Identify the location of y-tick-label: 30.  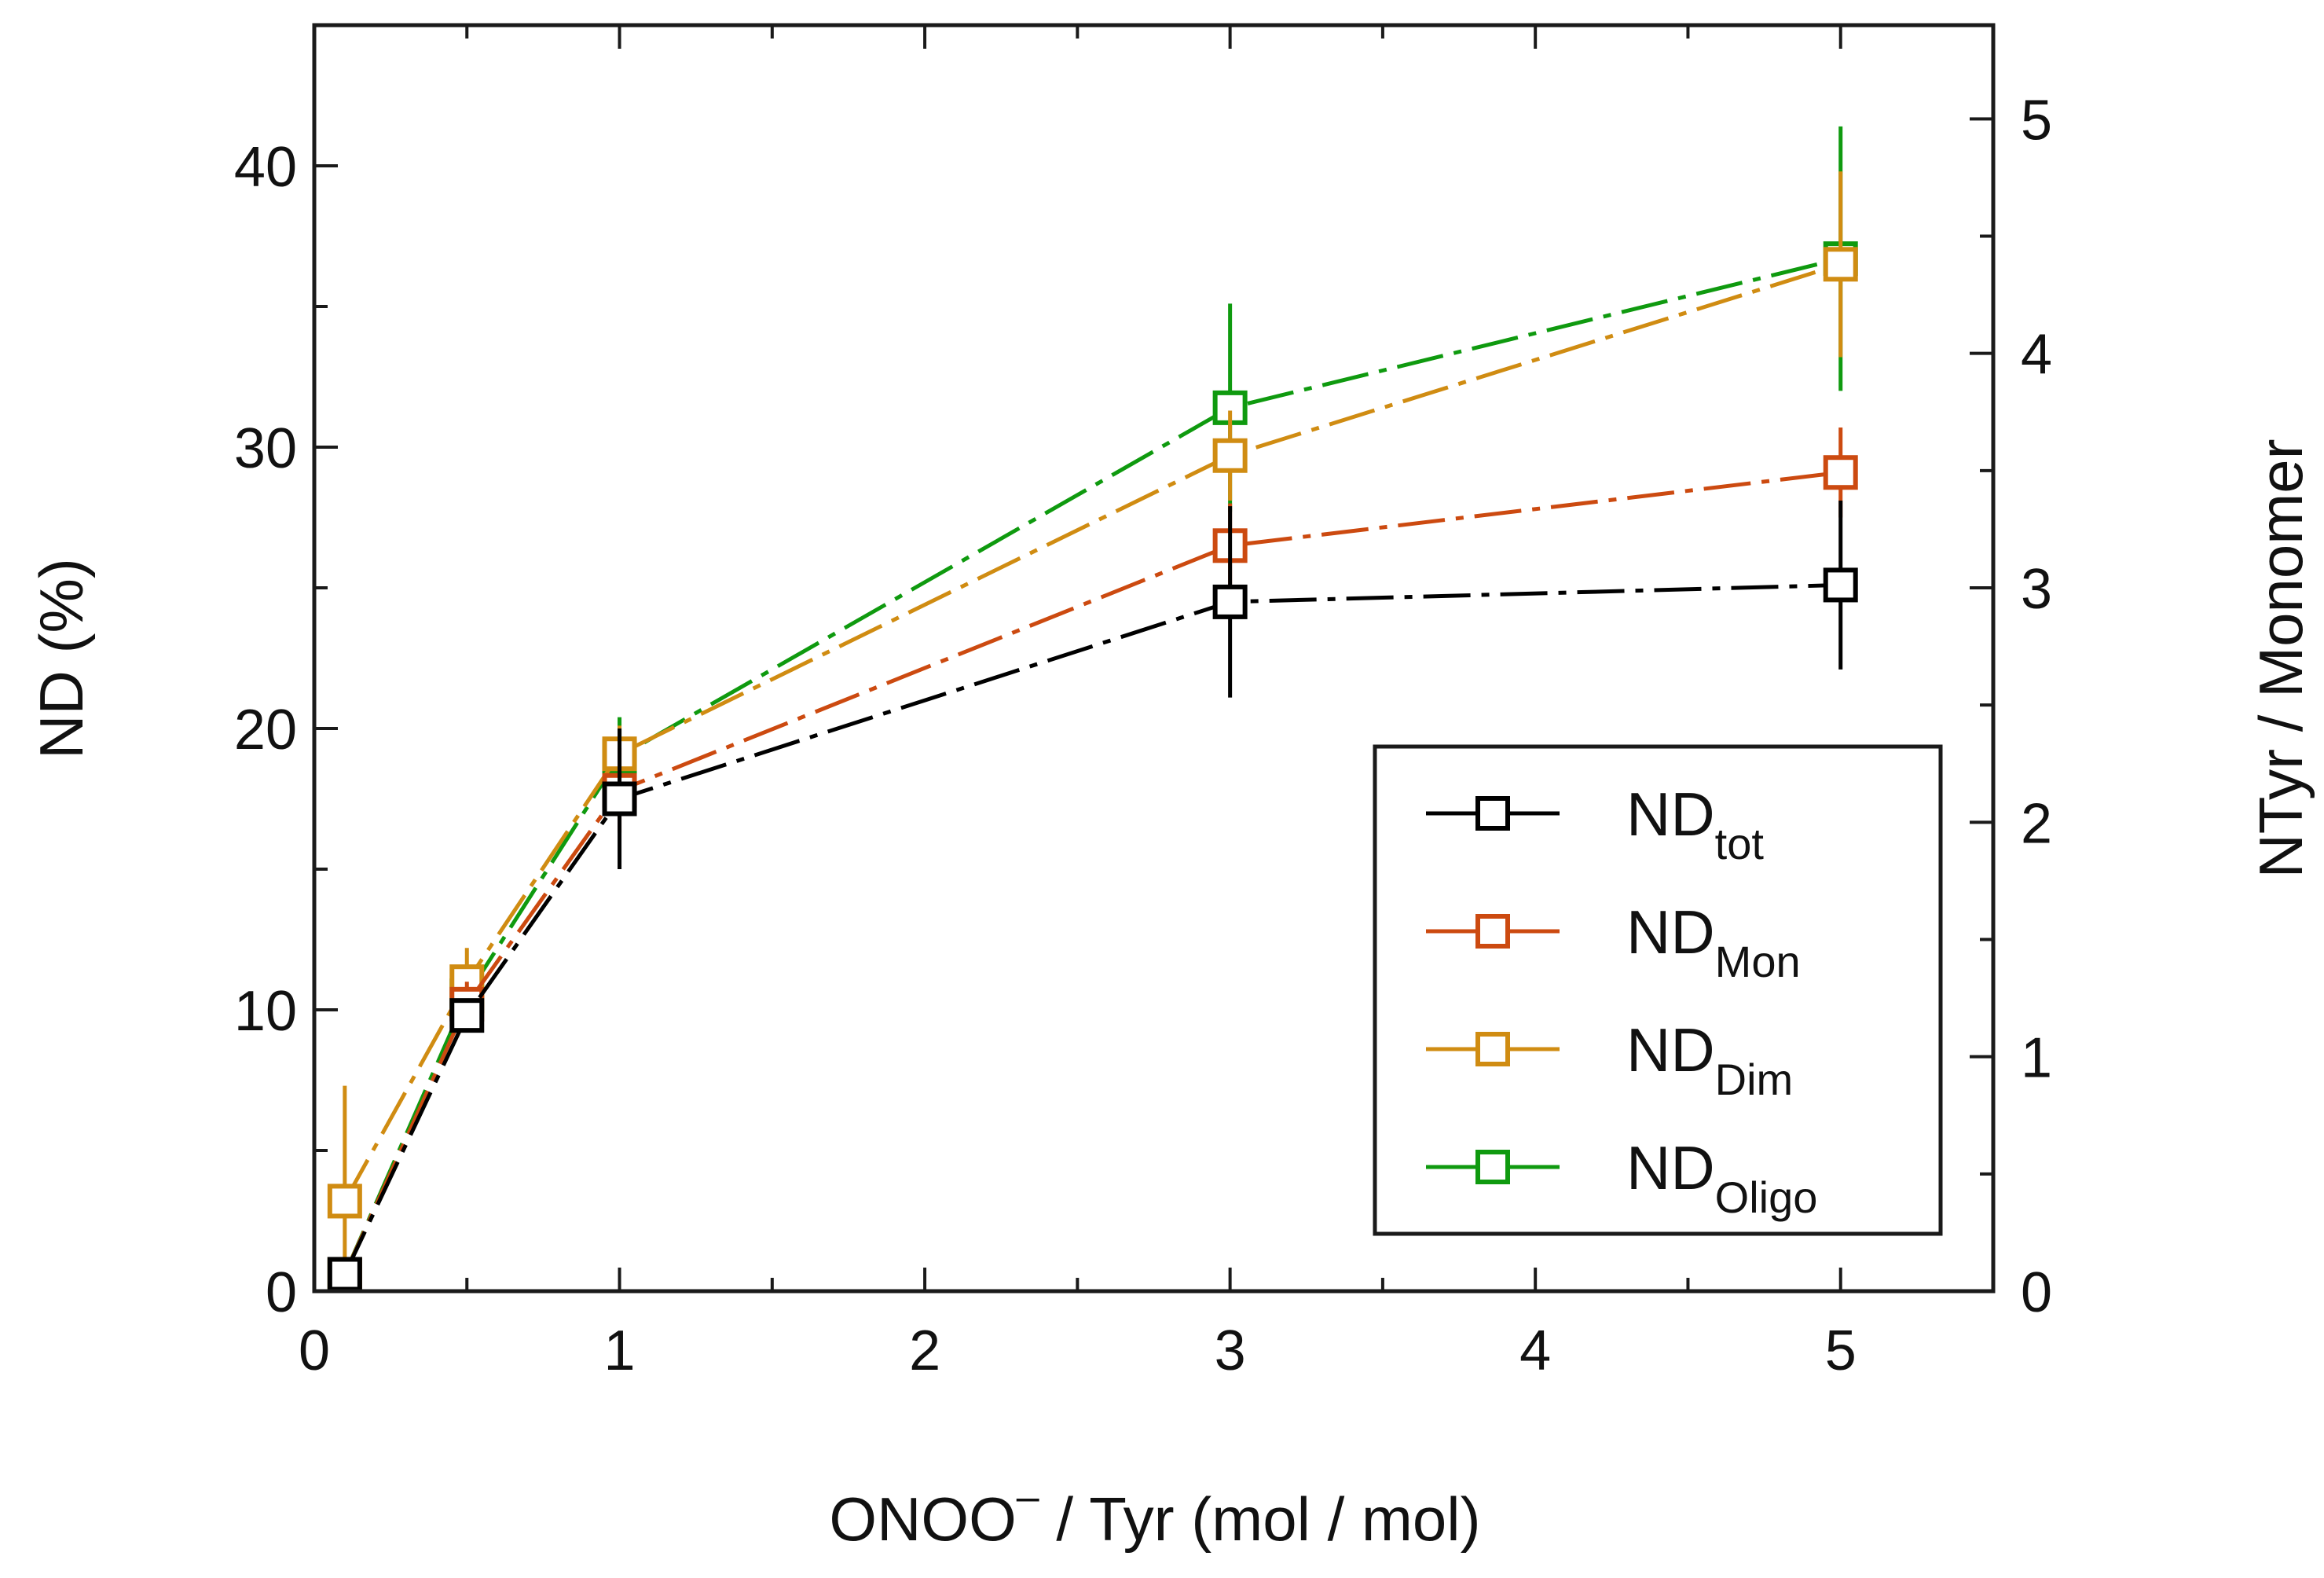
(265, 448).